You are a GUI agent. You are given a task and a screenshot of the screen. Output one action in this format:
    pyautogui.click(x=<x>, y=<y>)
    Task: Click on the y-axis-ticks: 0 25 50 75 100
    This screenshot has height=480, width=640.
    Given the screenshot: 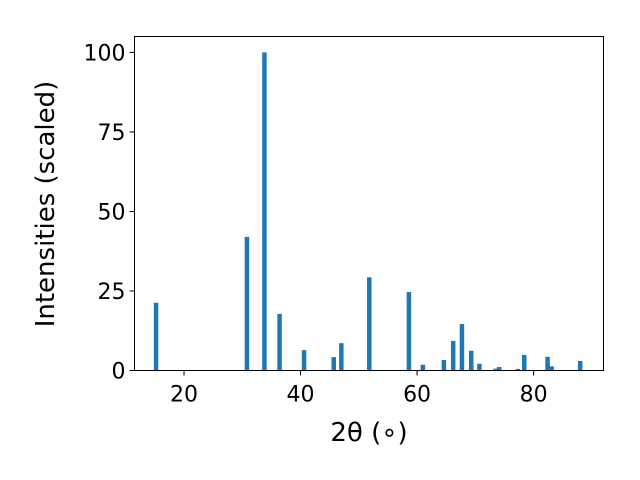 What is the action you would take?
    pyautogui.click(x=109, y=213)
    